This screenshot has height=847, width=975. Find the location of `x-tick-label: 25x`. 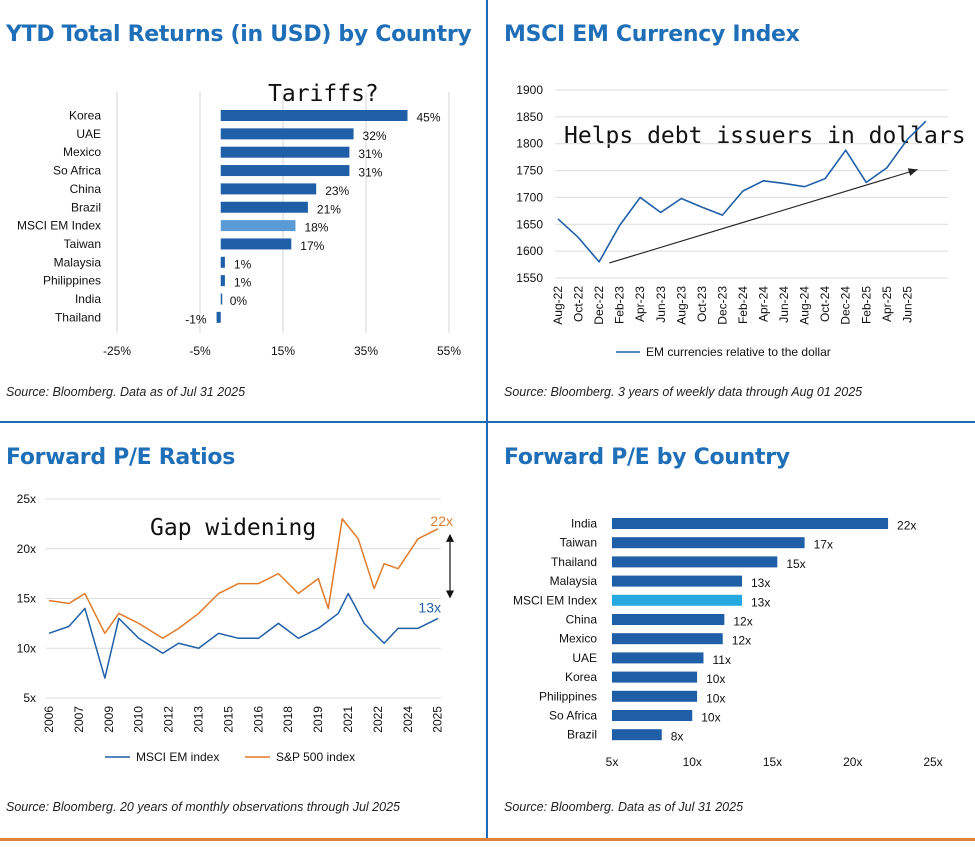

x-tick-label: 25x is located at coordinates (932, 762).